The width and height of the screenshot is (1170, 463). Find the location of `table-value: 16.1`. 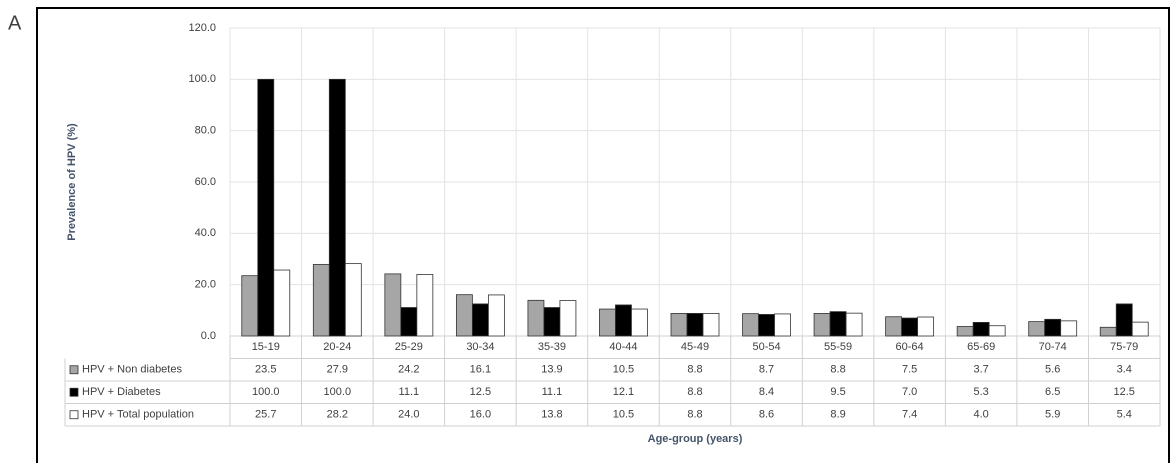

table-value: 16.1 is located at coordinates (480, 370).